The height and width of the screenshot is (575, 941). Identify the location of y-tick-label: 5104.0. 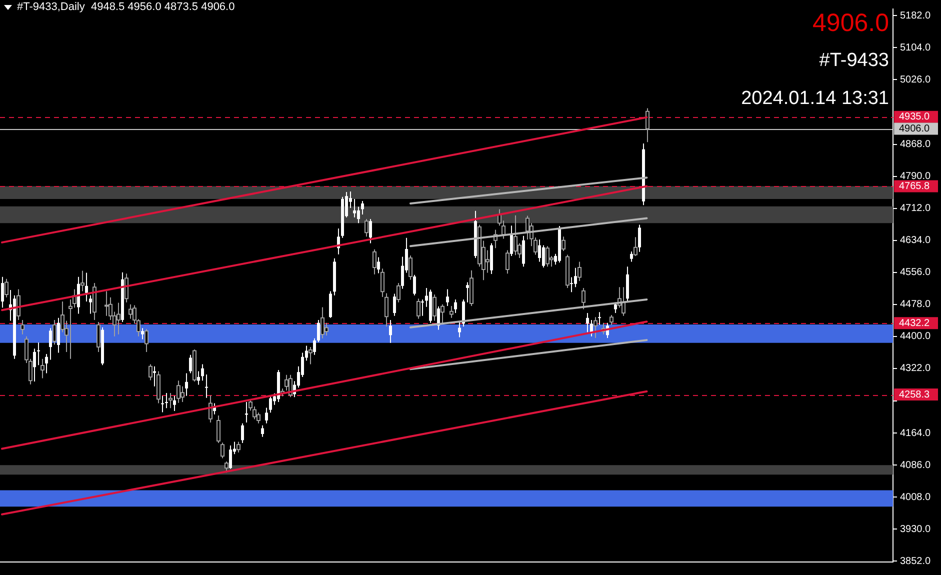
(916, 48).